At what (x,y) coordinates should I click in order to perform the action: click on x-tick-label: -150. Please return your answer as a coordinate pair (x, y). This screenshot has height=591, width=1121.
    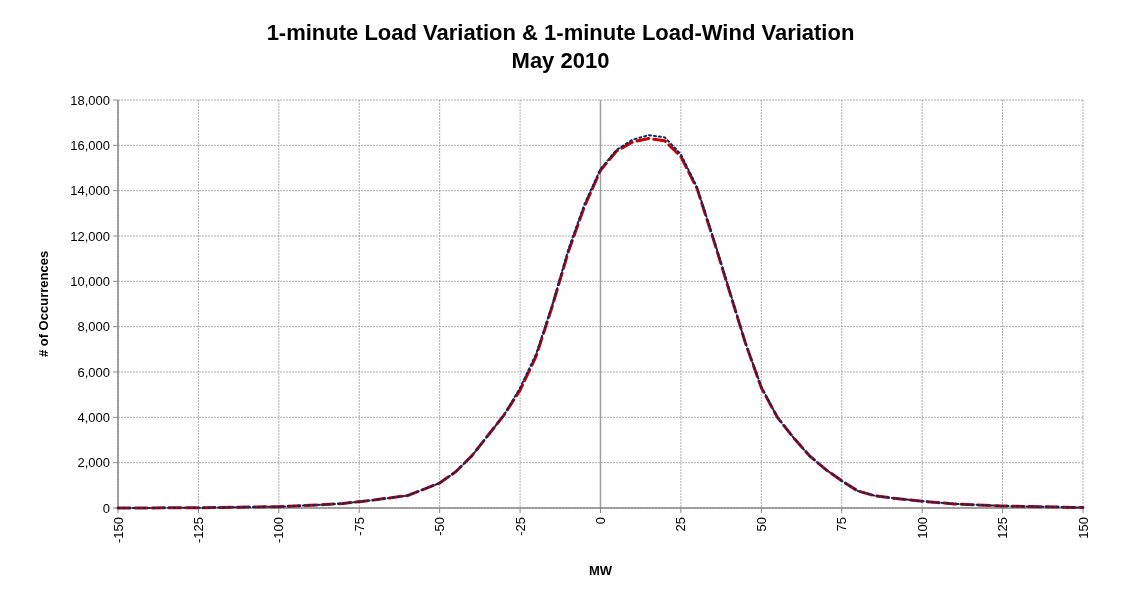
    Looking at the image, I should click on (118, 530).